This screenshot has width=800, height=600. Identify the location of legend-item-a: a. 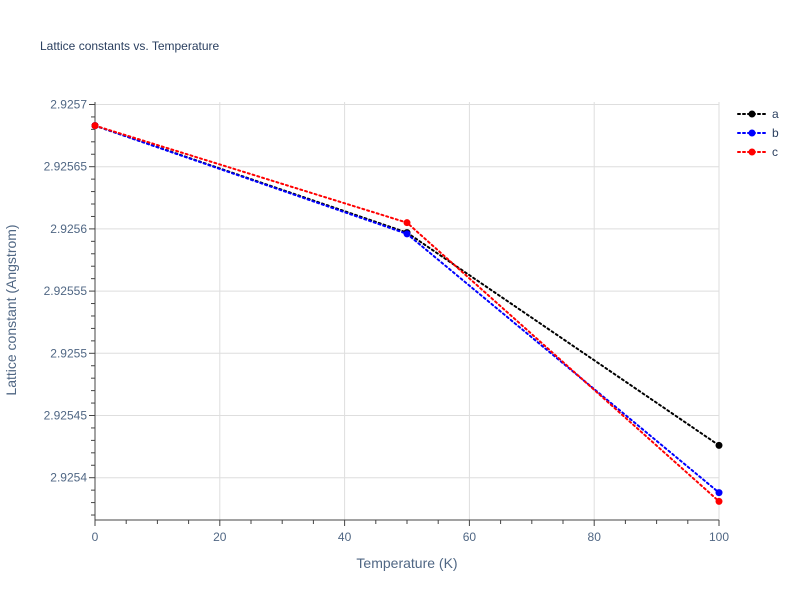
(758, 114).